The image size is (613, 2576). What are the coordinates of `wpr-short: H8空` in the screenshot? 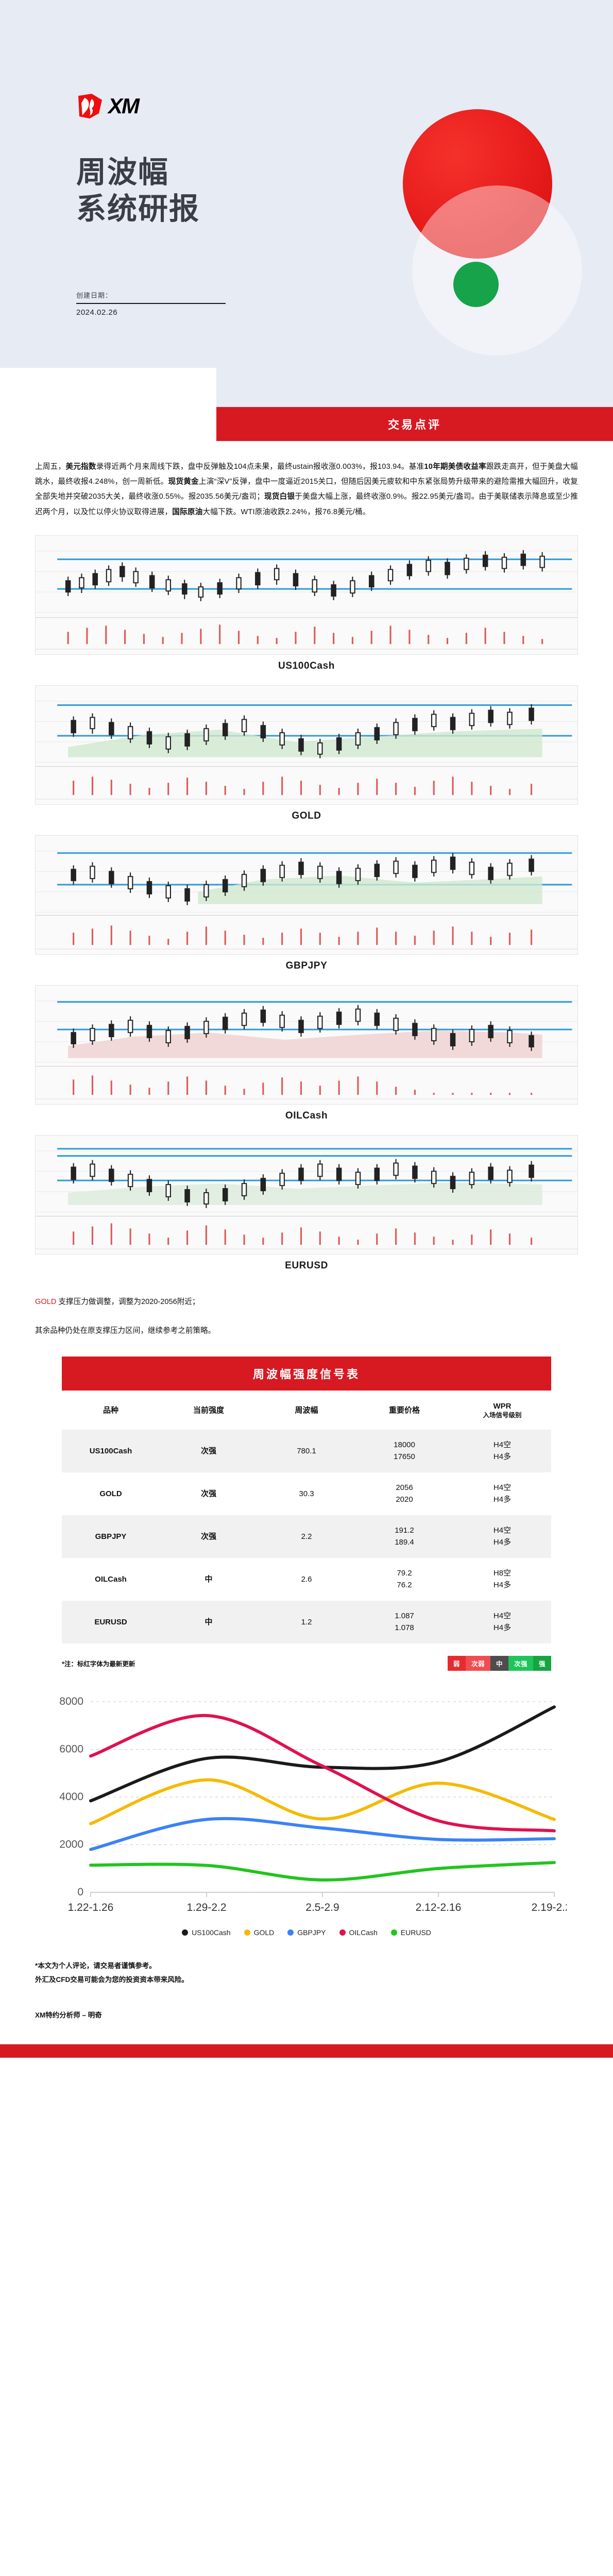 It's located at (502, 1574).